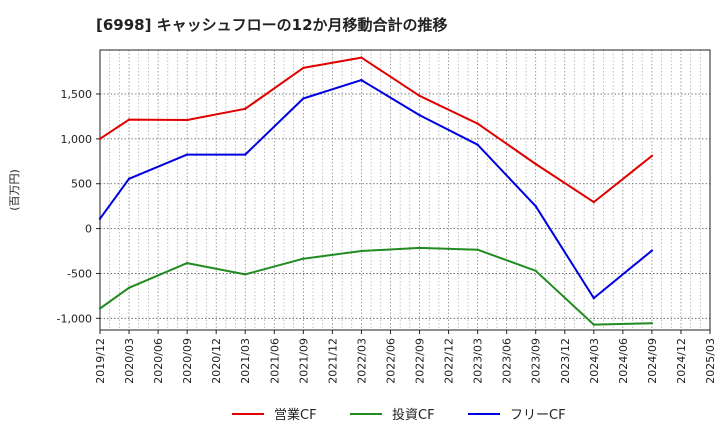 Image resolution: width=720 pixels, height=440 pixels. I want to click on y-tick-label: 1,000, so click(77, 139).